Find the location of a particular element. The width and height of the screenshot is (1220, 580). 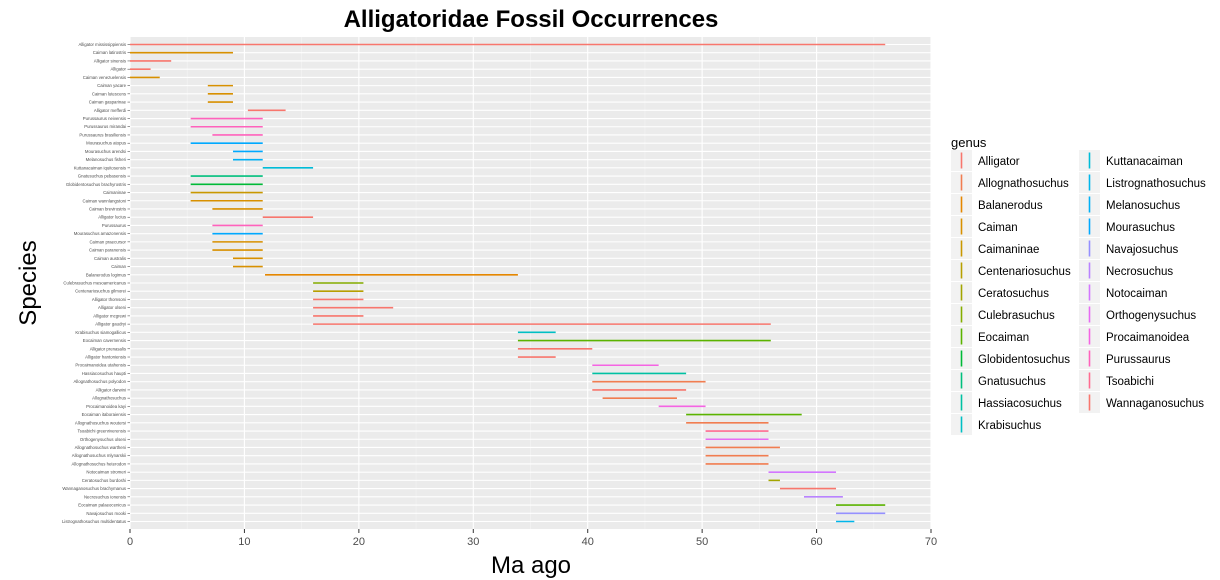

legend-label: Orthogenysuchus is located at coordinates (1151, 316).